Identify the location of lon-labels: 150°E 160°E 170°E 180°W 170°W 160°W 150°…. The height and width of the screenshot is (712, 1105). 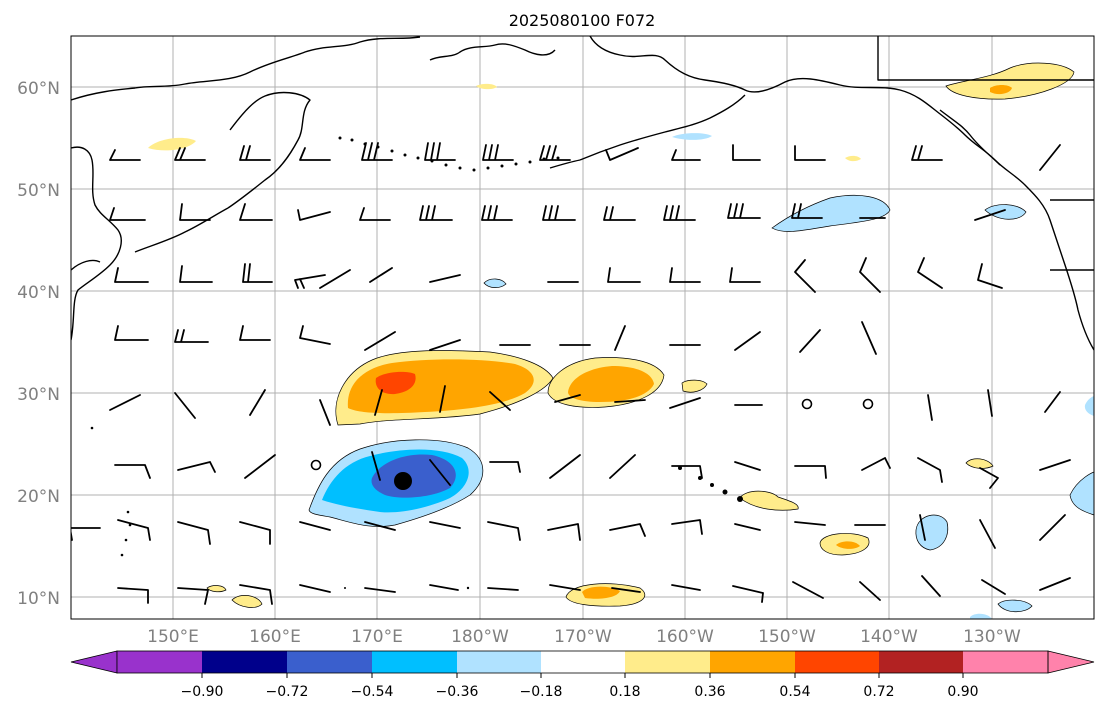
(584, 637).